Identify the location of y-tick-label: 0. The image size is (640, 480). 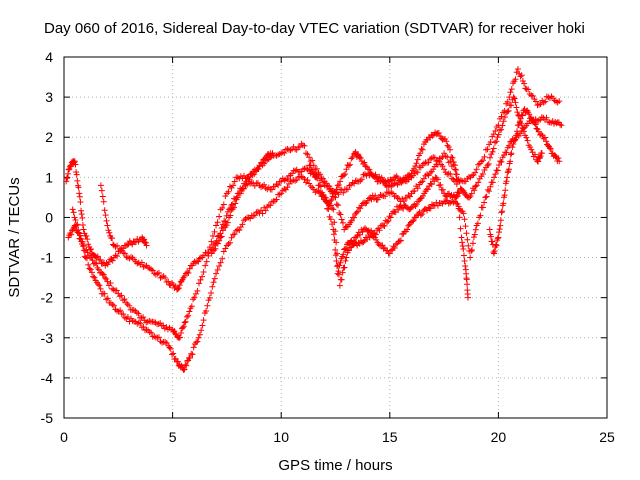
(49, 217).